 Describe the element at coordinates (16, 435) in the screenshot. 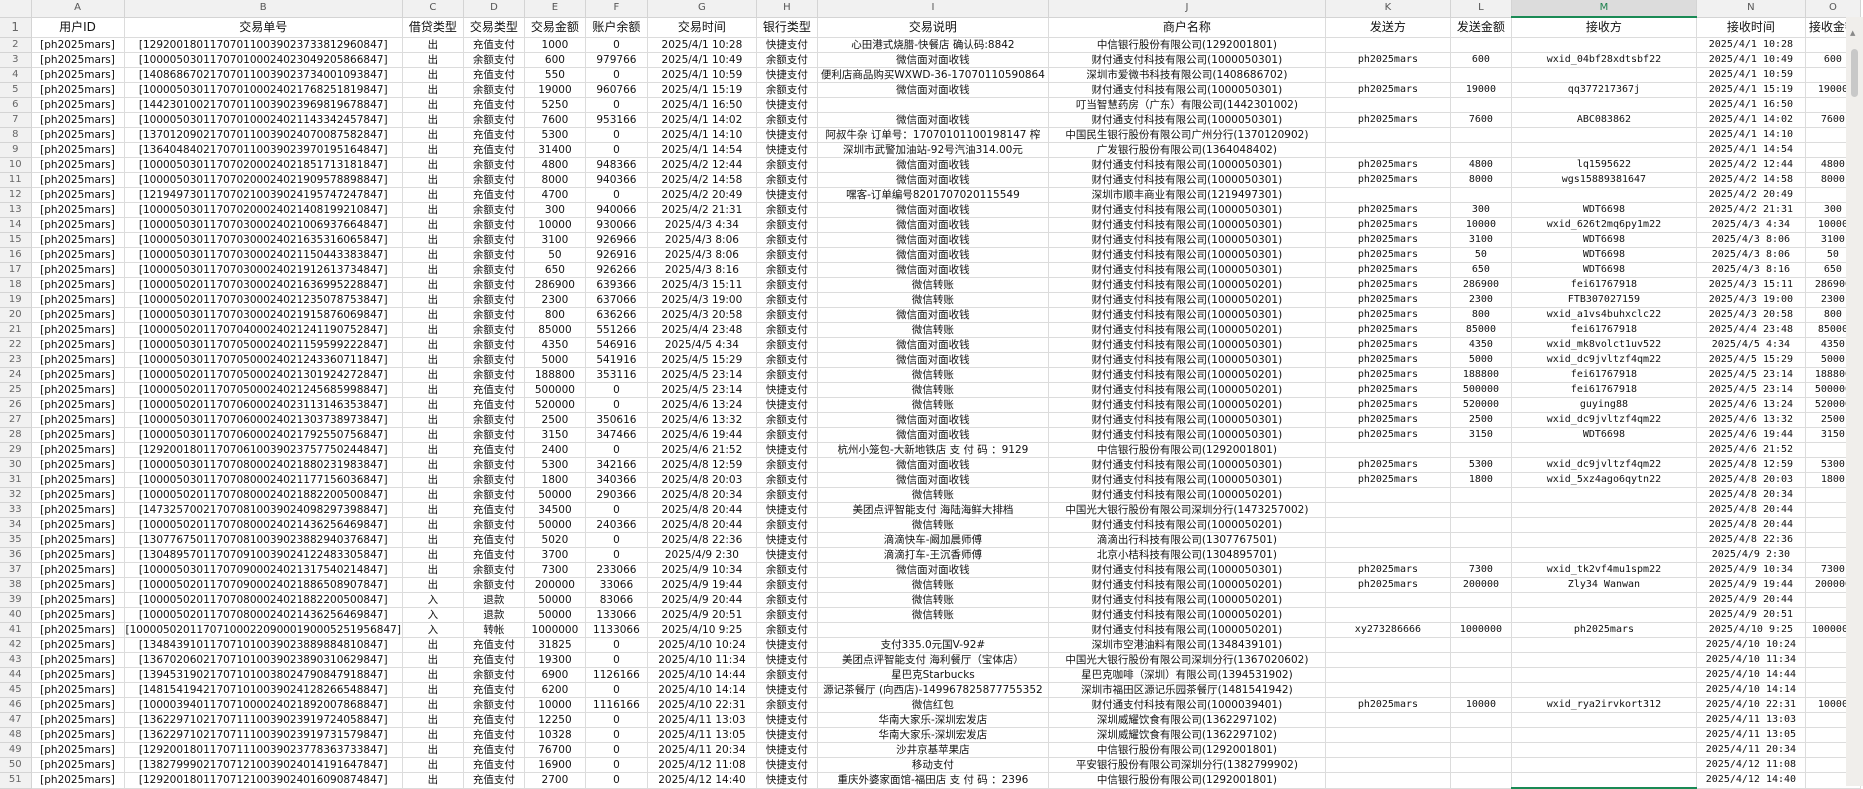

I see `row-number: 28` at that location.